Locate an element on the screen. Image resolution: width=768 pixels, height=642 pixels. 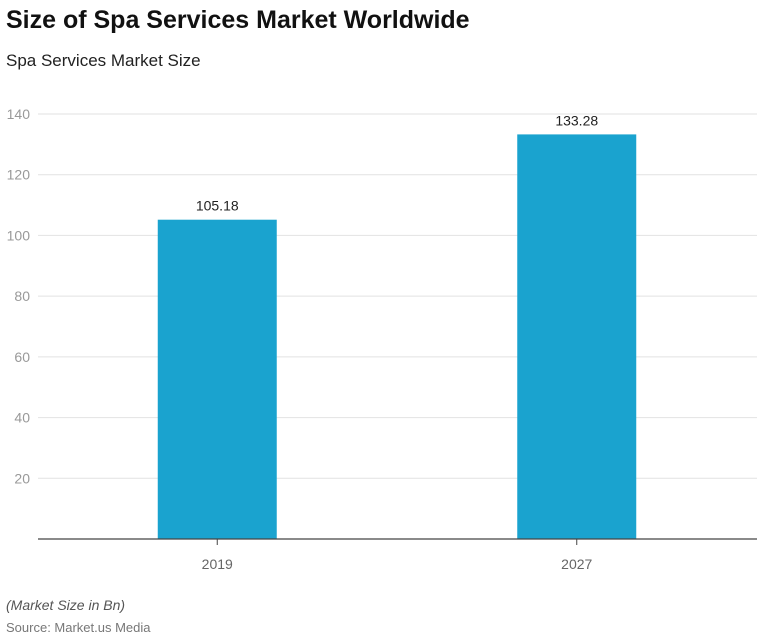
data-label: 105.18 is located at coordinates (217, 206).